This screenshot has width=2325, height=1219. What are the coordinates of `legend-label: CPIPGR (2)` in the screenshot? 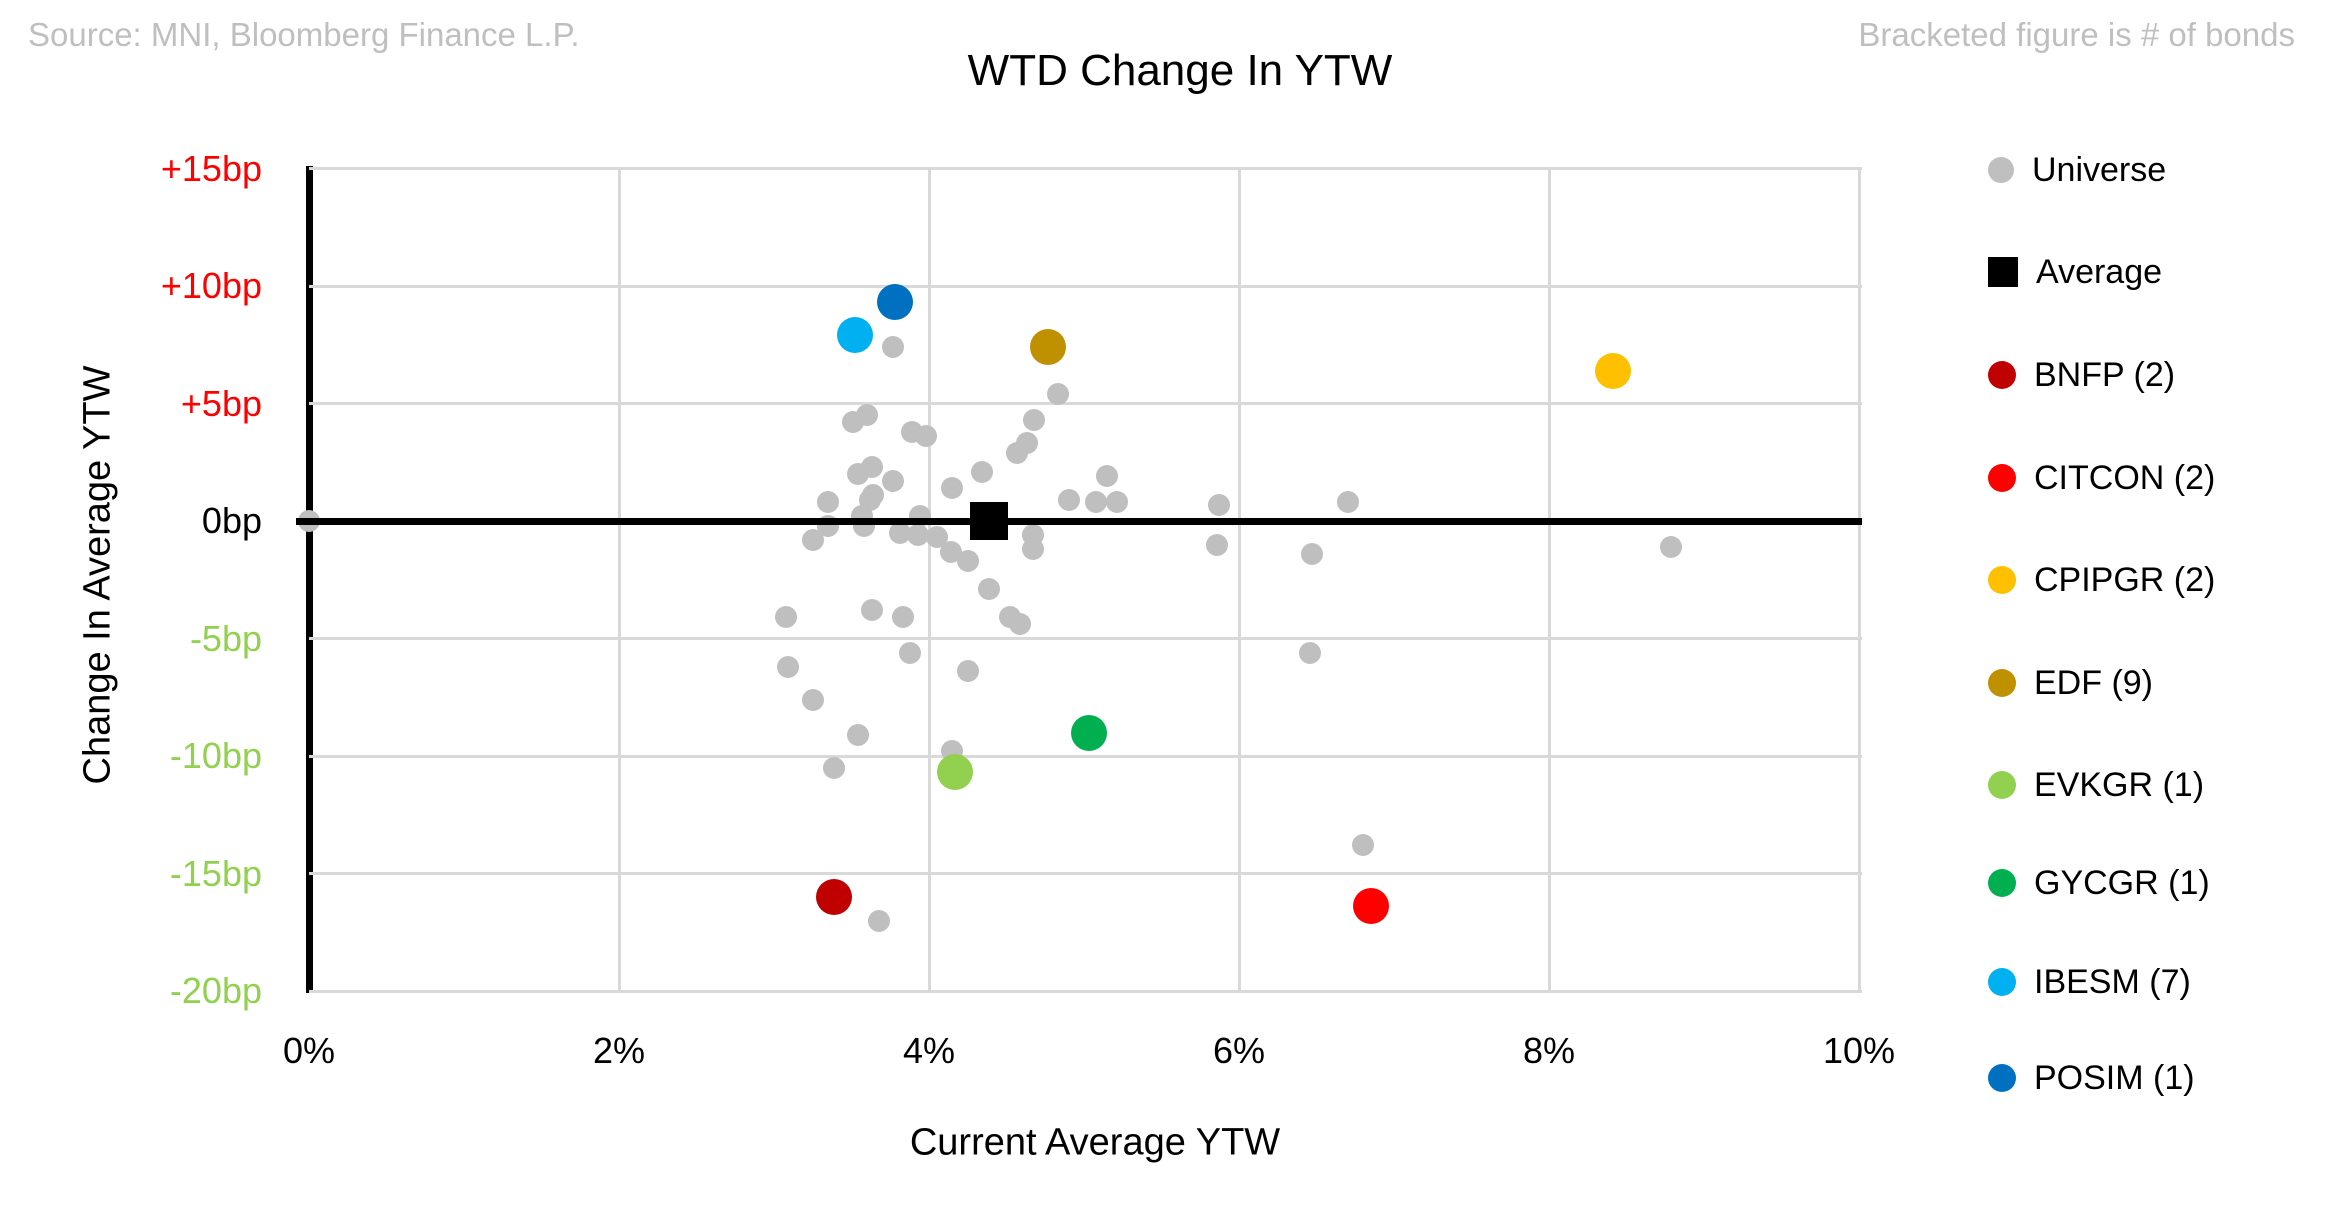 It's located at (2125, 579).